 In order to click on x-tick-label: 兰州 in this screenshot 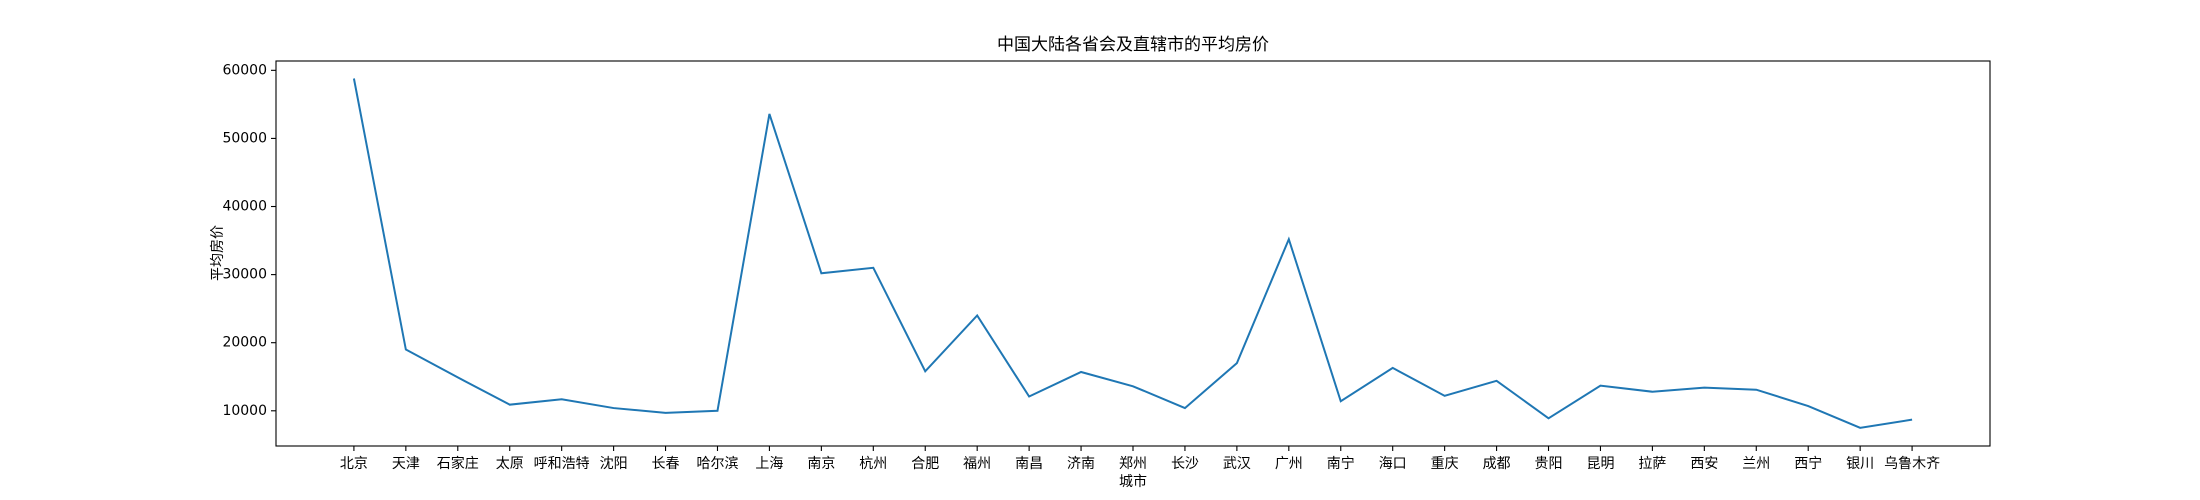, I will do `click(1756, 464)`.